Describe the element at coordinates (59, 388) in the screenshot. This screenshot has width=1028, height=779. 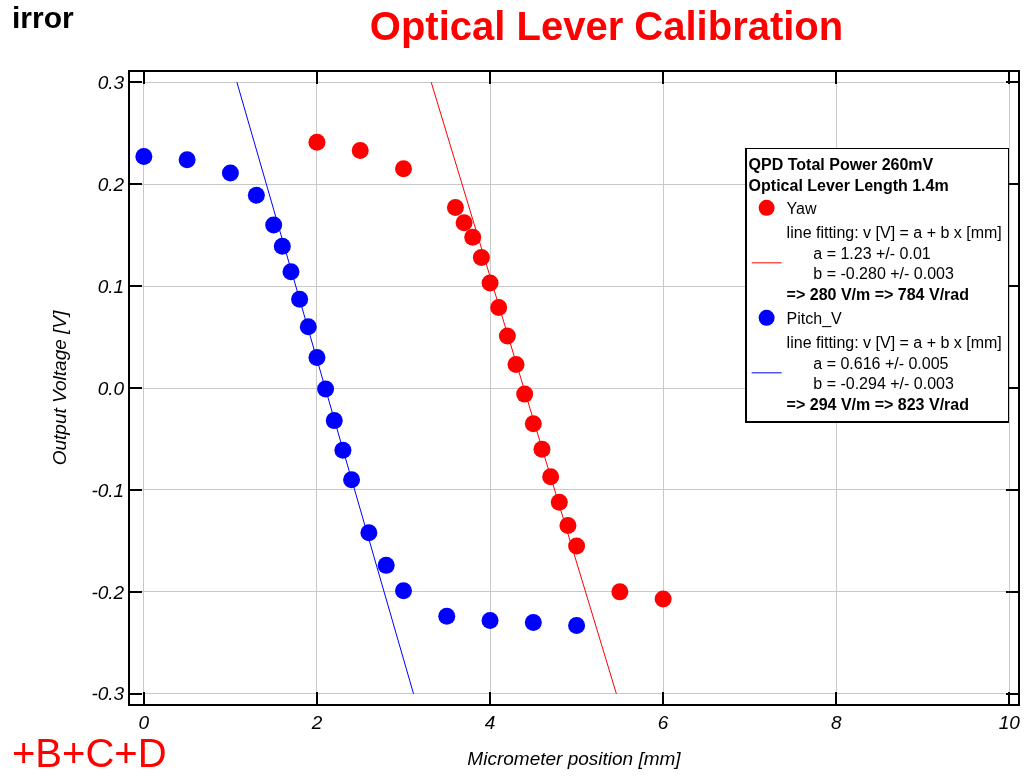
I see `y-axis-title: Output Voltage [V]` at that location.